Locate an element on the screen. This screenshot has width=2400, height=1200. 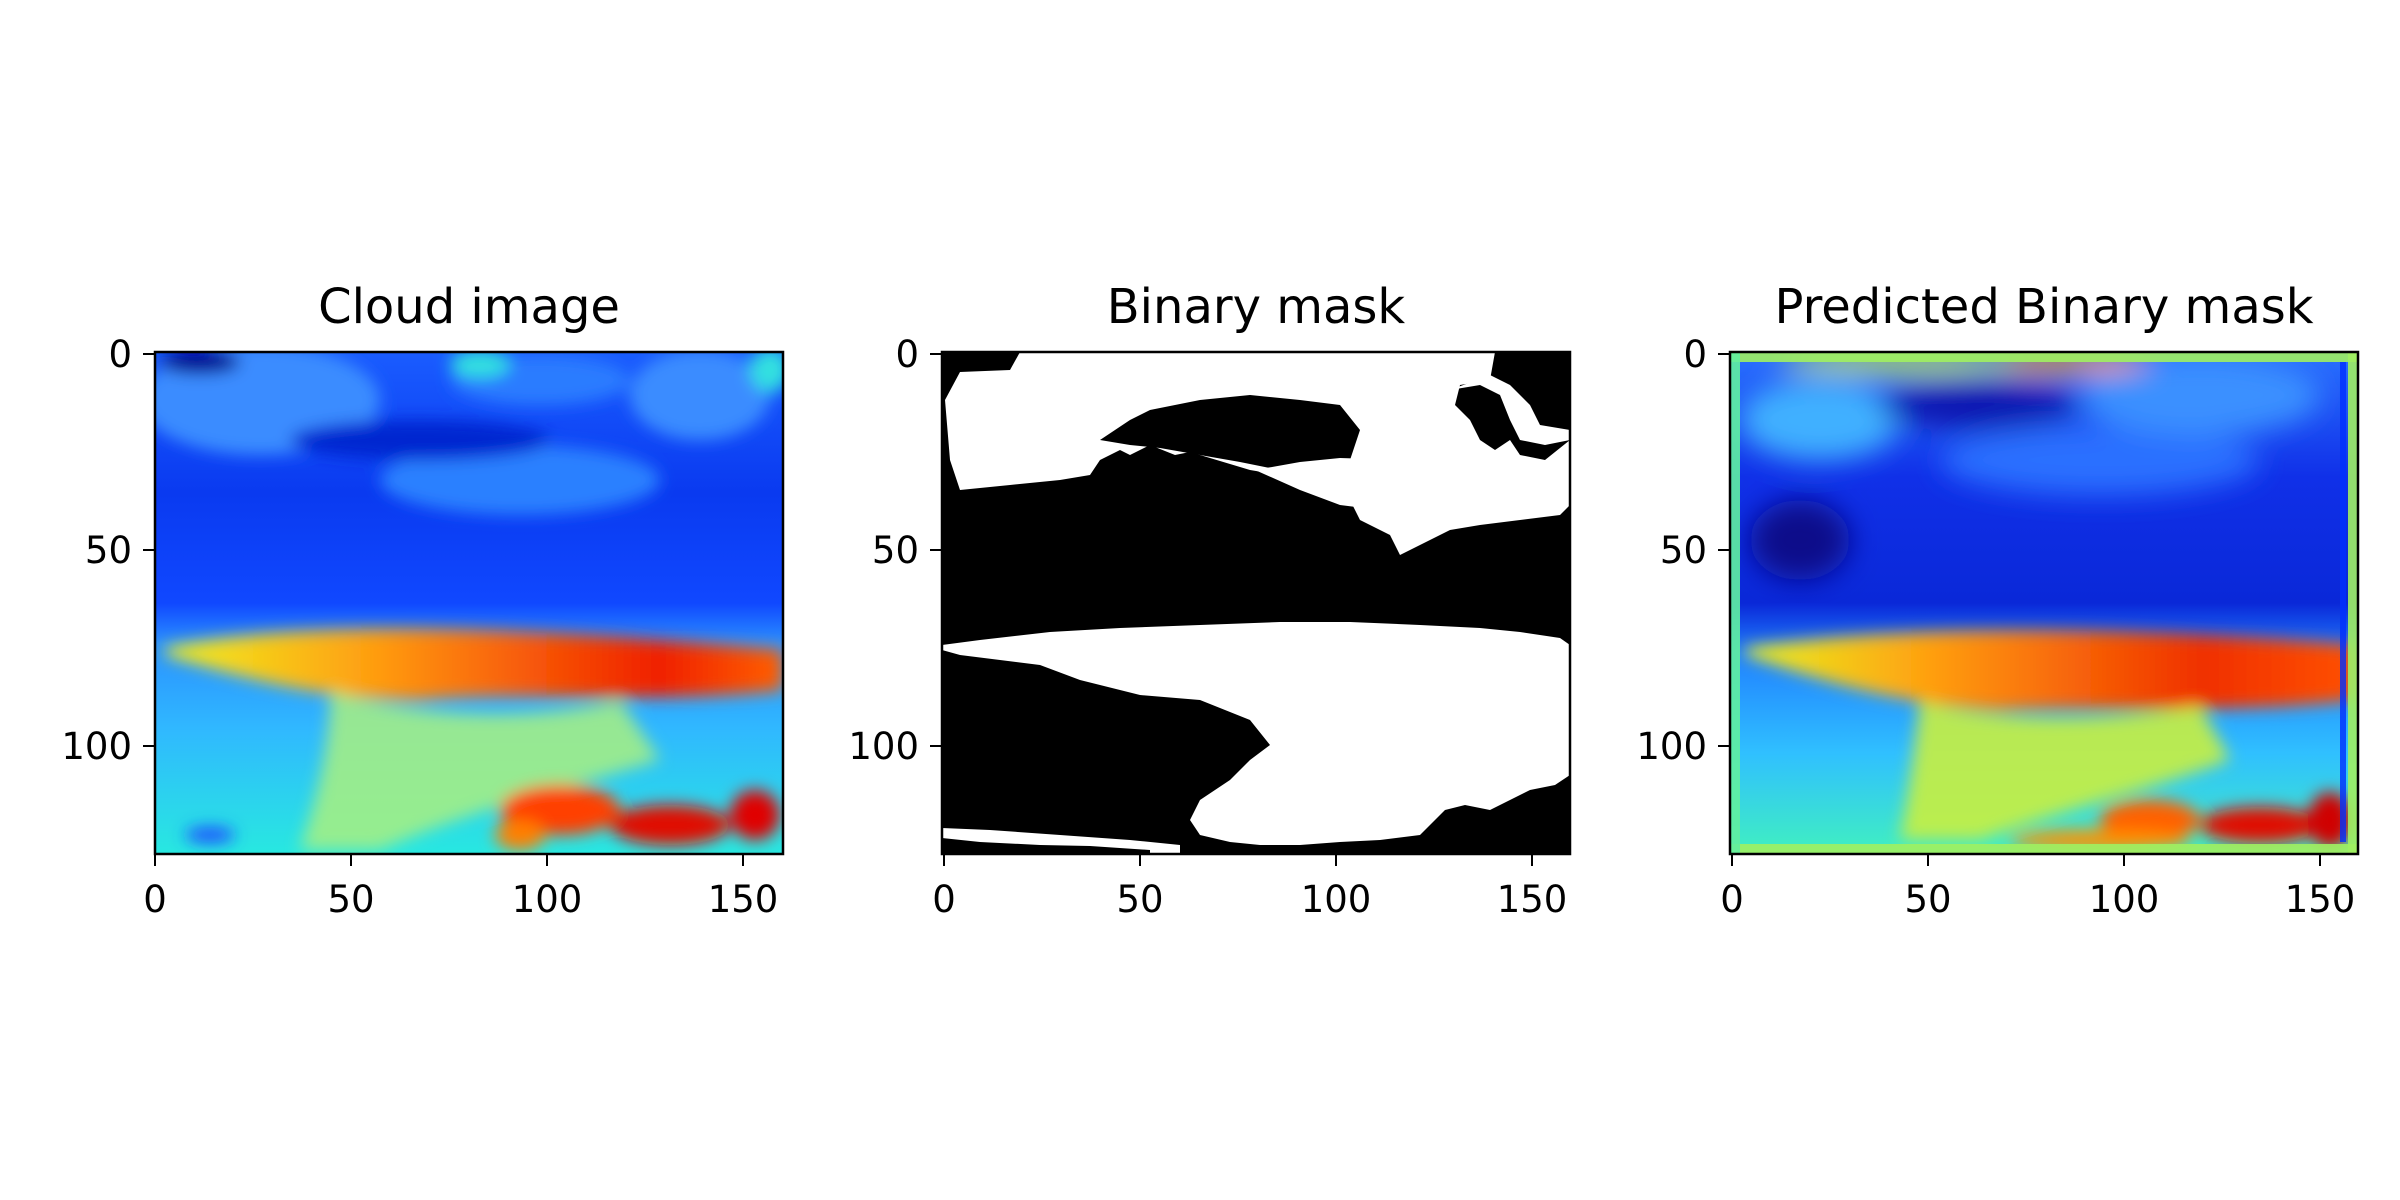
panel-title: Binary mask is located at coordinates (1256, 307).